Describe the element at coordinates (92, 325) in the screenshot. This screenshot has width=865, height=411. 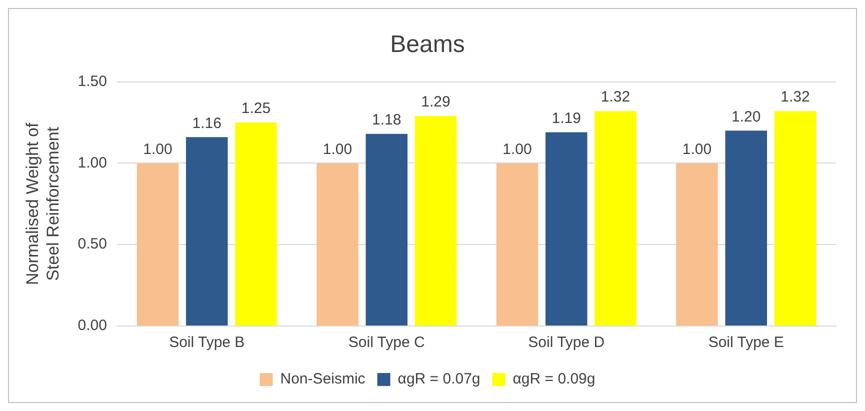
I see `y-tick-label: 0.00` at that location.